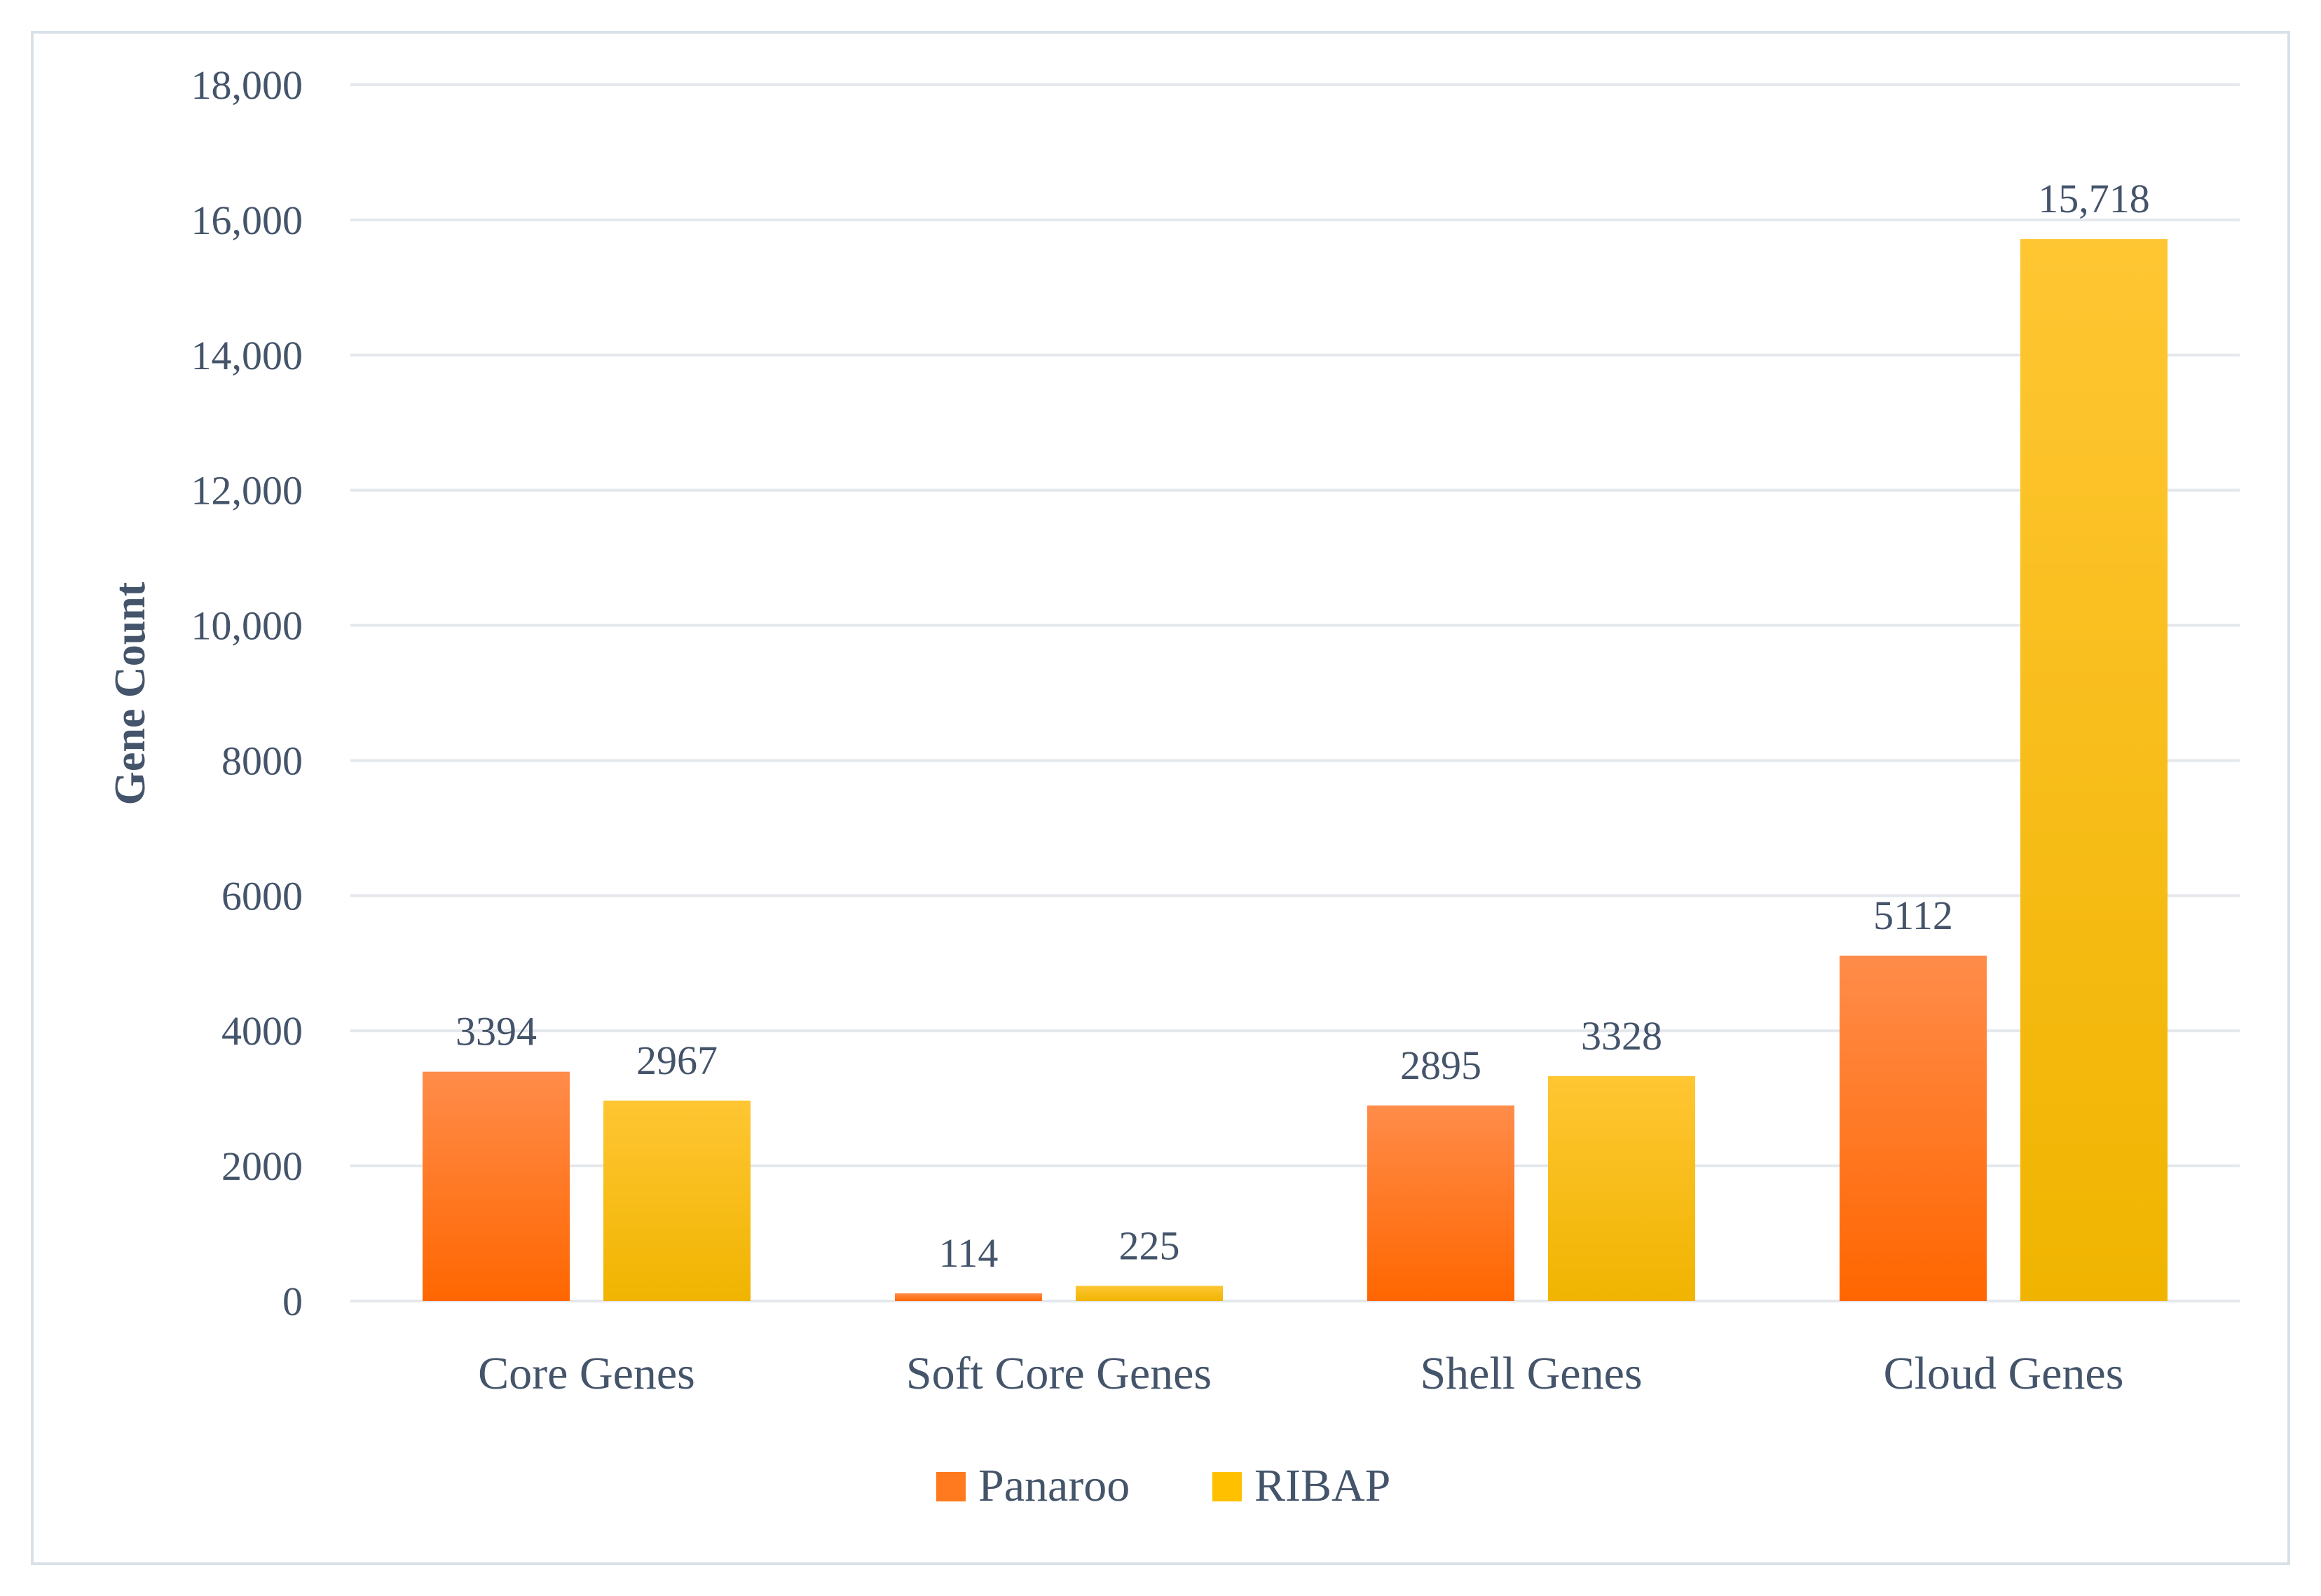  I want to click on x-category-label: Core Genes, so click(586, 1373).